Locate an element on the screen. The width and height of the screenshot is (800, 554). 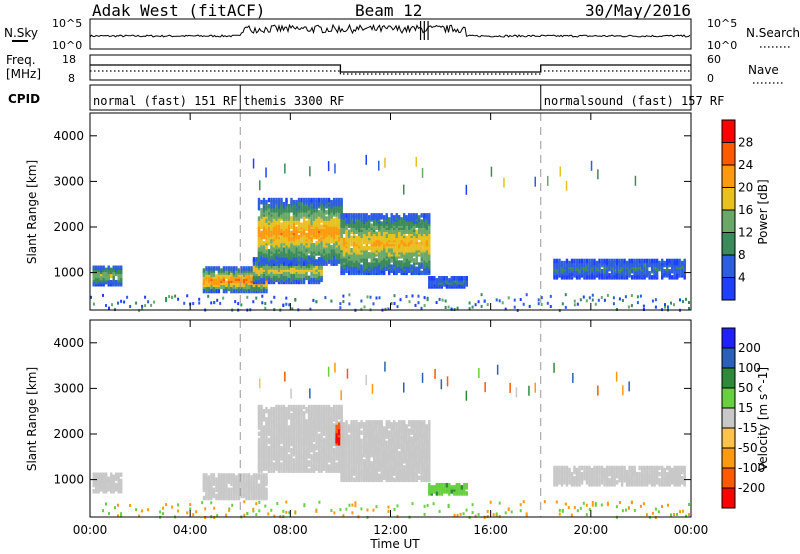
cpid-segment-label: normal (fast) 151 RF is located at coordinates (165, 101).